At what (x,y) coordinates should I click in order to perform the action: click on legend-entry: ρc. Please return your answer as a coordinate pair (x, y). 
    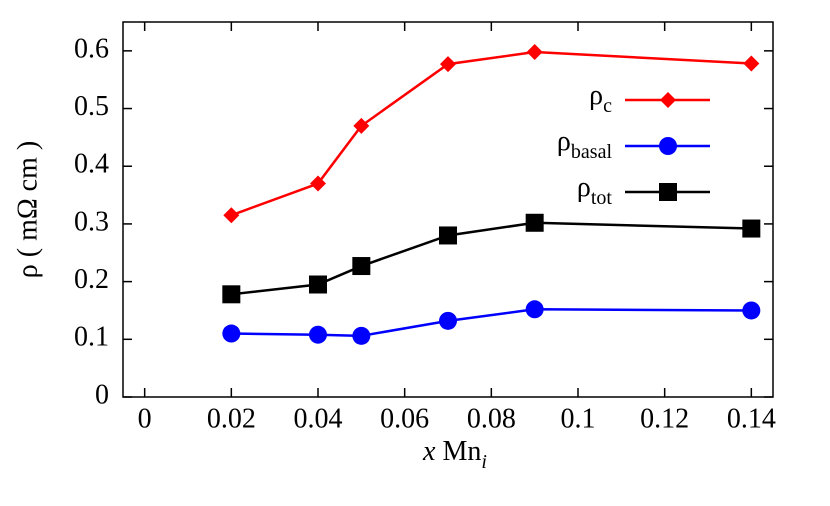
    Looking at the image, I should click on (649, 98).